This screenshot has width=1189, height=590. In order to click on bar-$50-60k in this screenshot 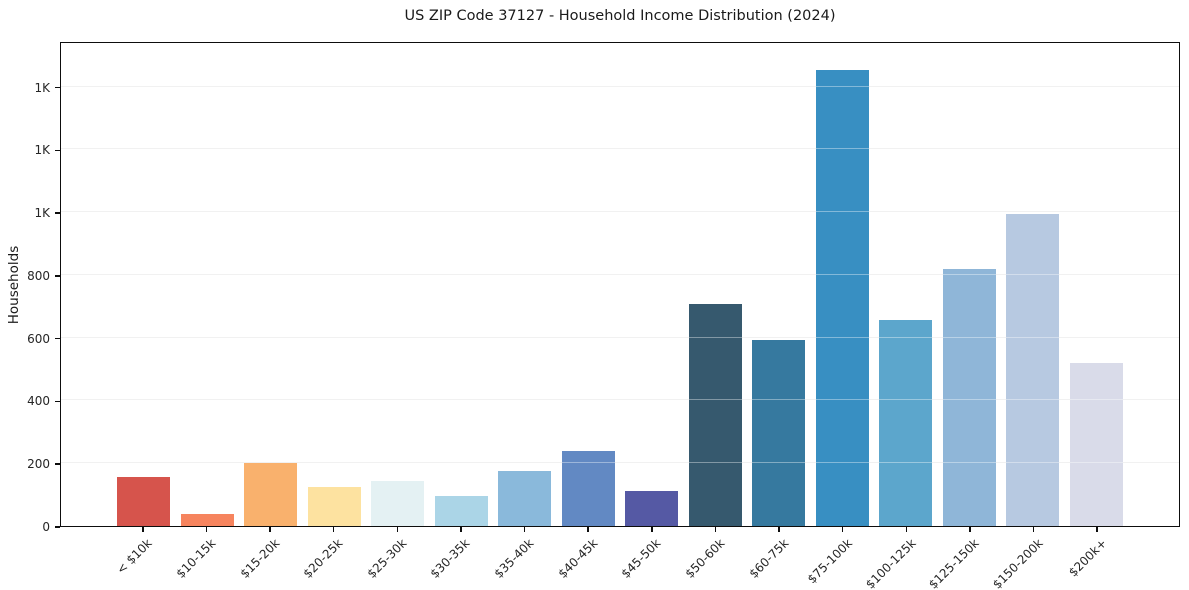, I will do `click(715, 415)`.